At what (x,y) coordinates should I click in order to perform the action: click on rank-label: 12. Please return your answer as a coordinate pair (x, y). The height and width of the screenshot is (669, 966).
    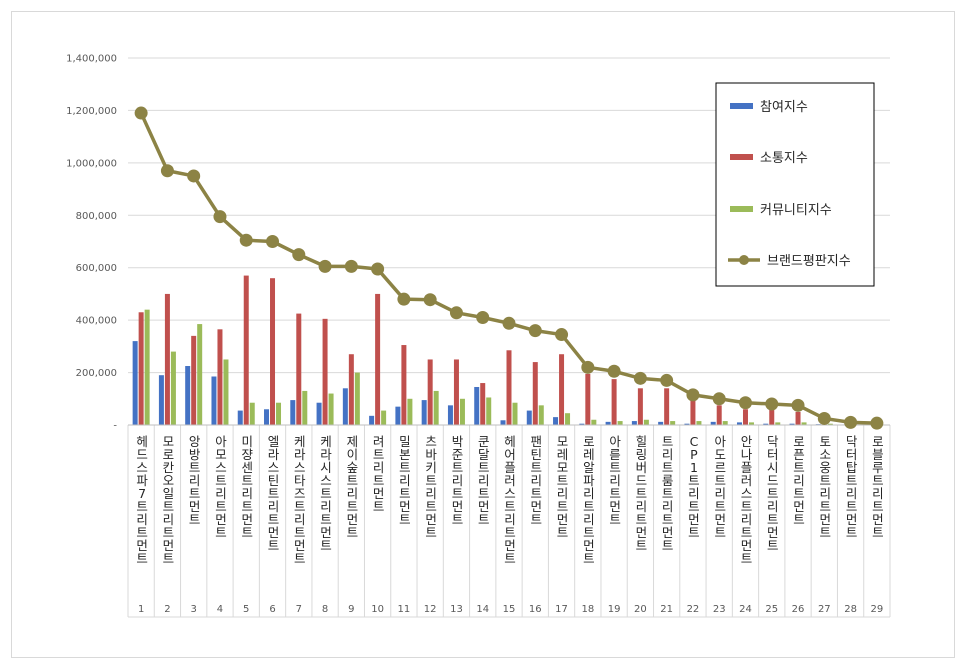
    Looking at the image, I should click on (430, 609).